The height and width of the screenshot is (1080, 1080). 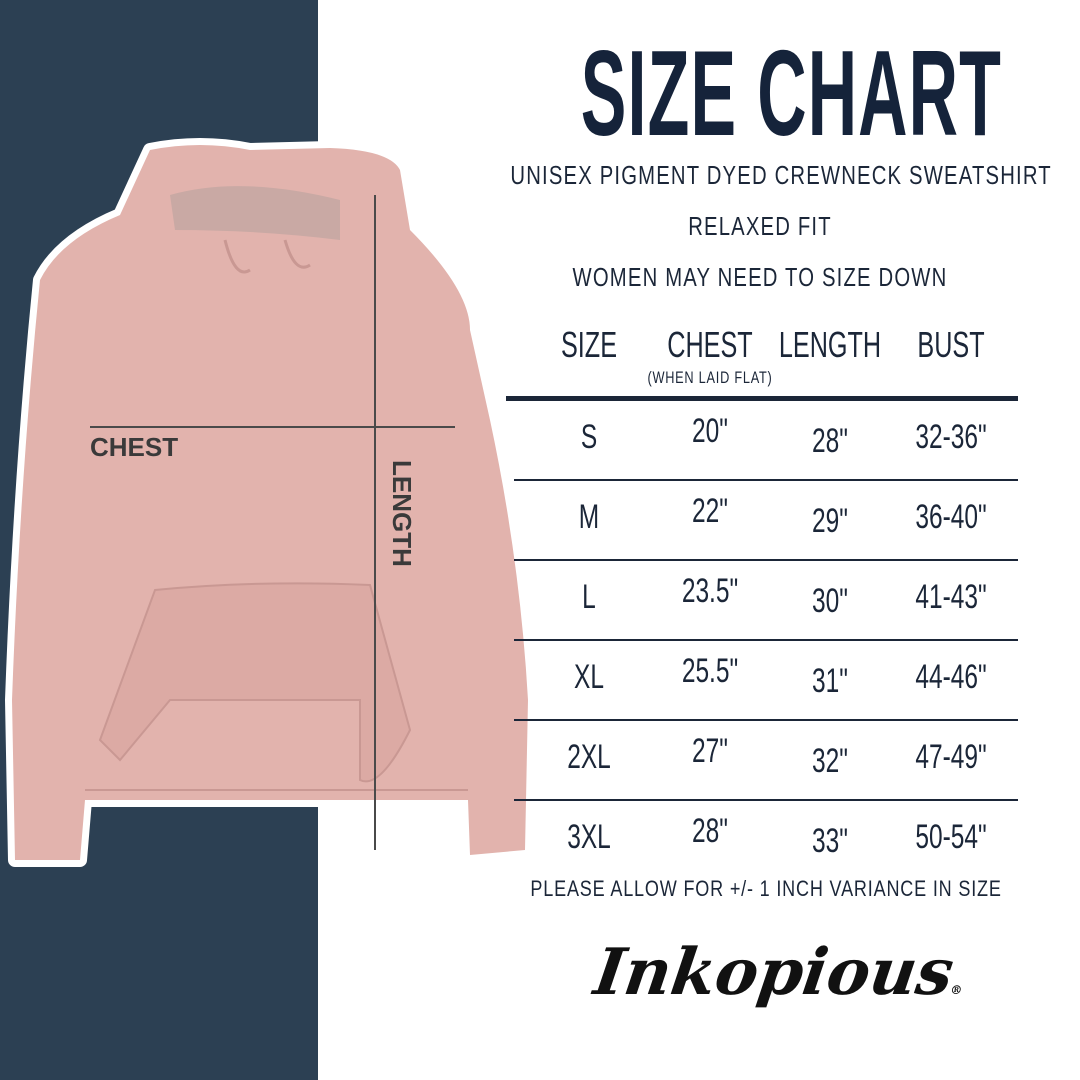 I want to click on page-title: SIZE CHART, so click(x=791, y=93).